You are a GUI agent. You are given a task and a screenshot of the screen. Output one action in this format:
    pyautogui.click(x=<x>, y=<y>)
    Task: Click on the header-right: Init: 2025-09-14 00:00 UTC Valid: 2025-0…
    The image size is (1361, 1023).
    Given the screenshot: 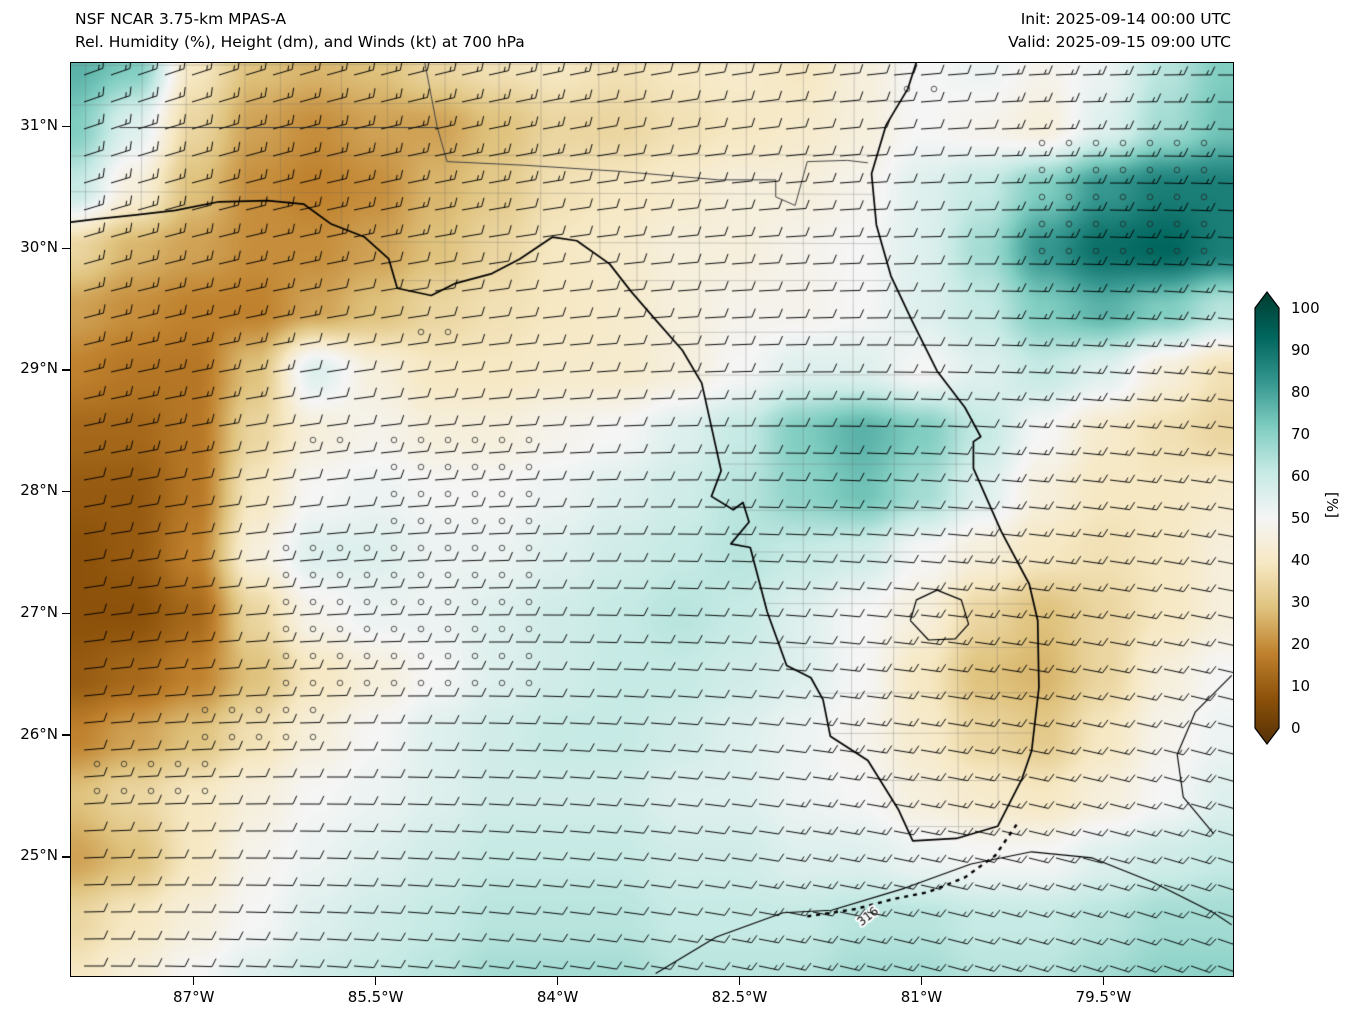 What is the action you would take?
    pyautogui.click(x=1119, y=31)
    